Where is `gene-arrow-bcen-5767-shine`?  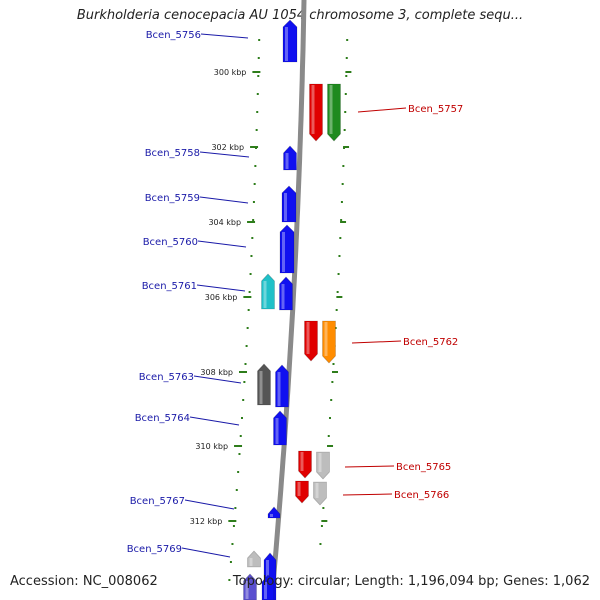
gene-arrow-bcen-5767-shine is located at coordinates (271, 515).